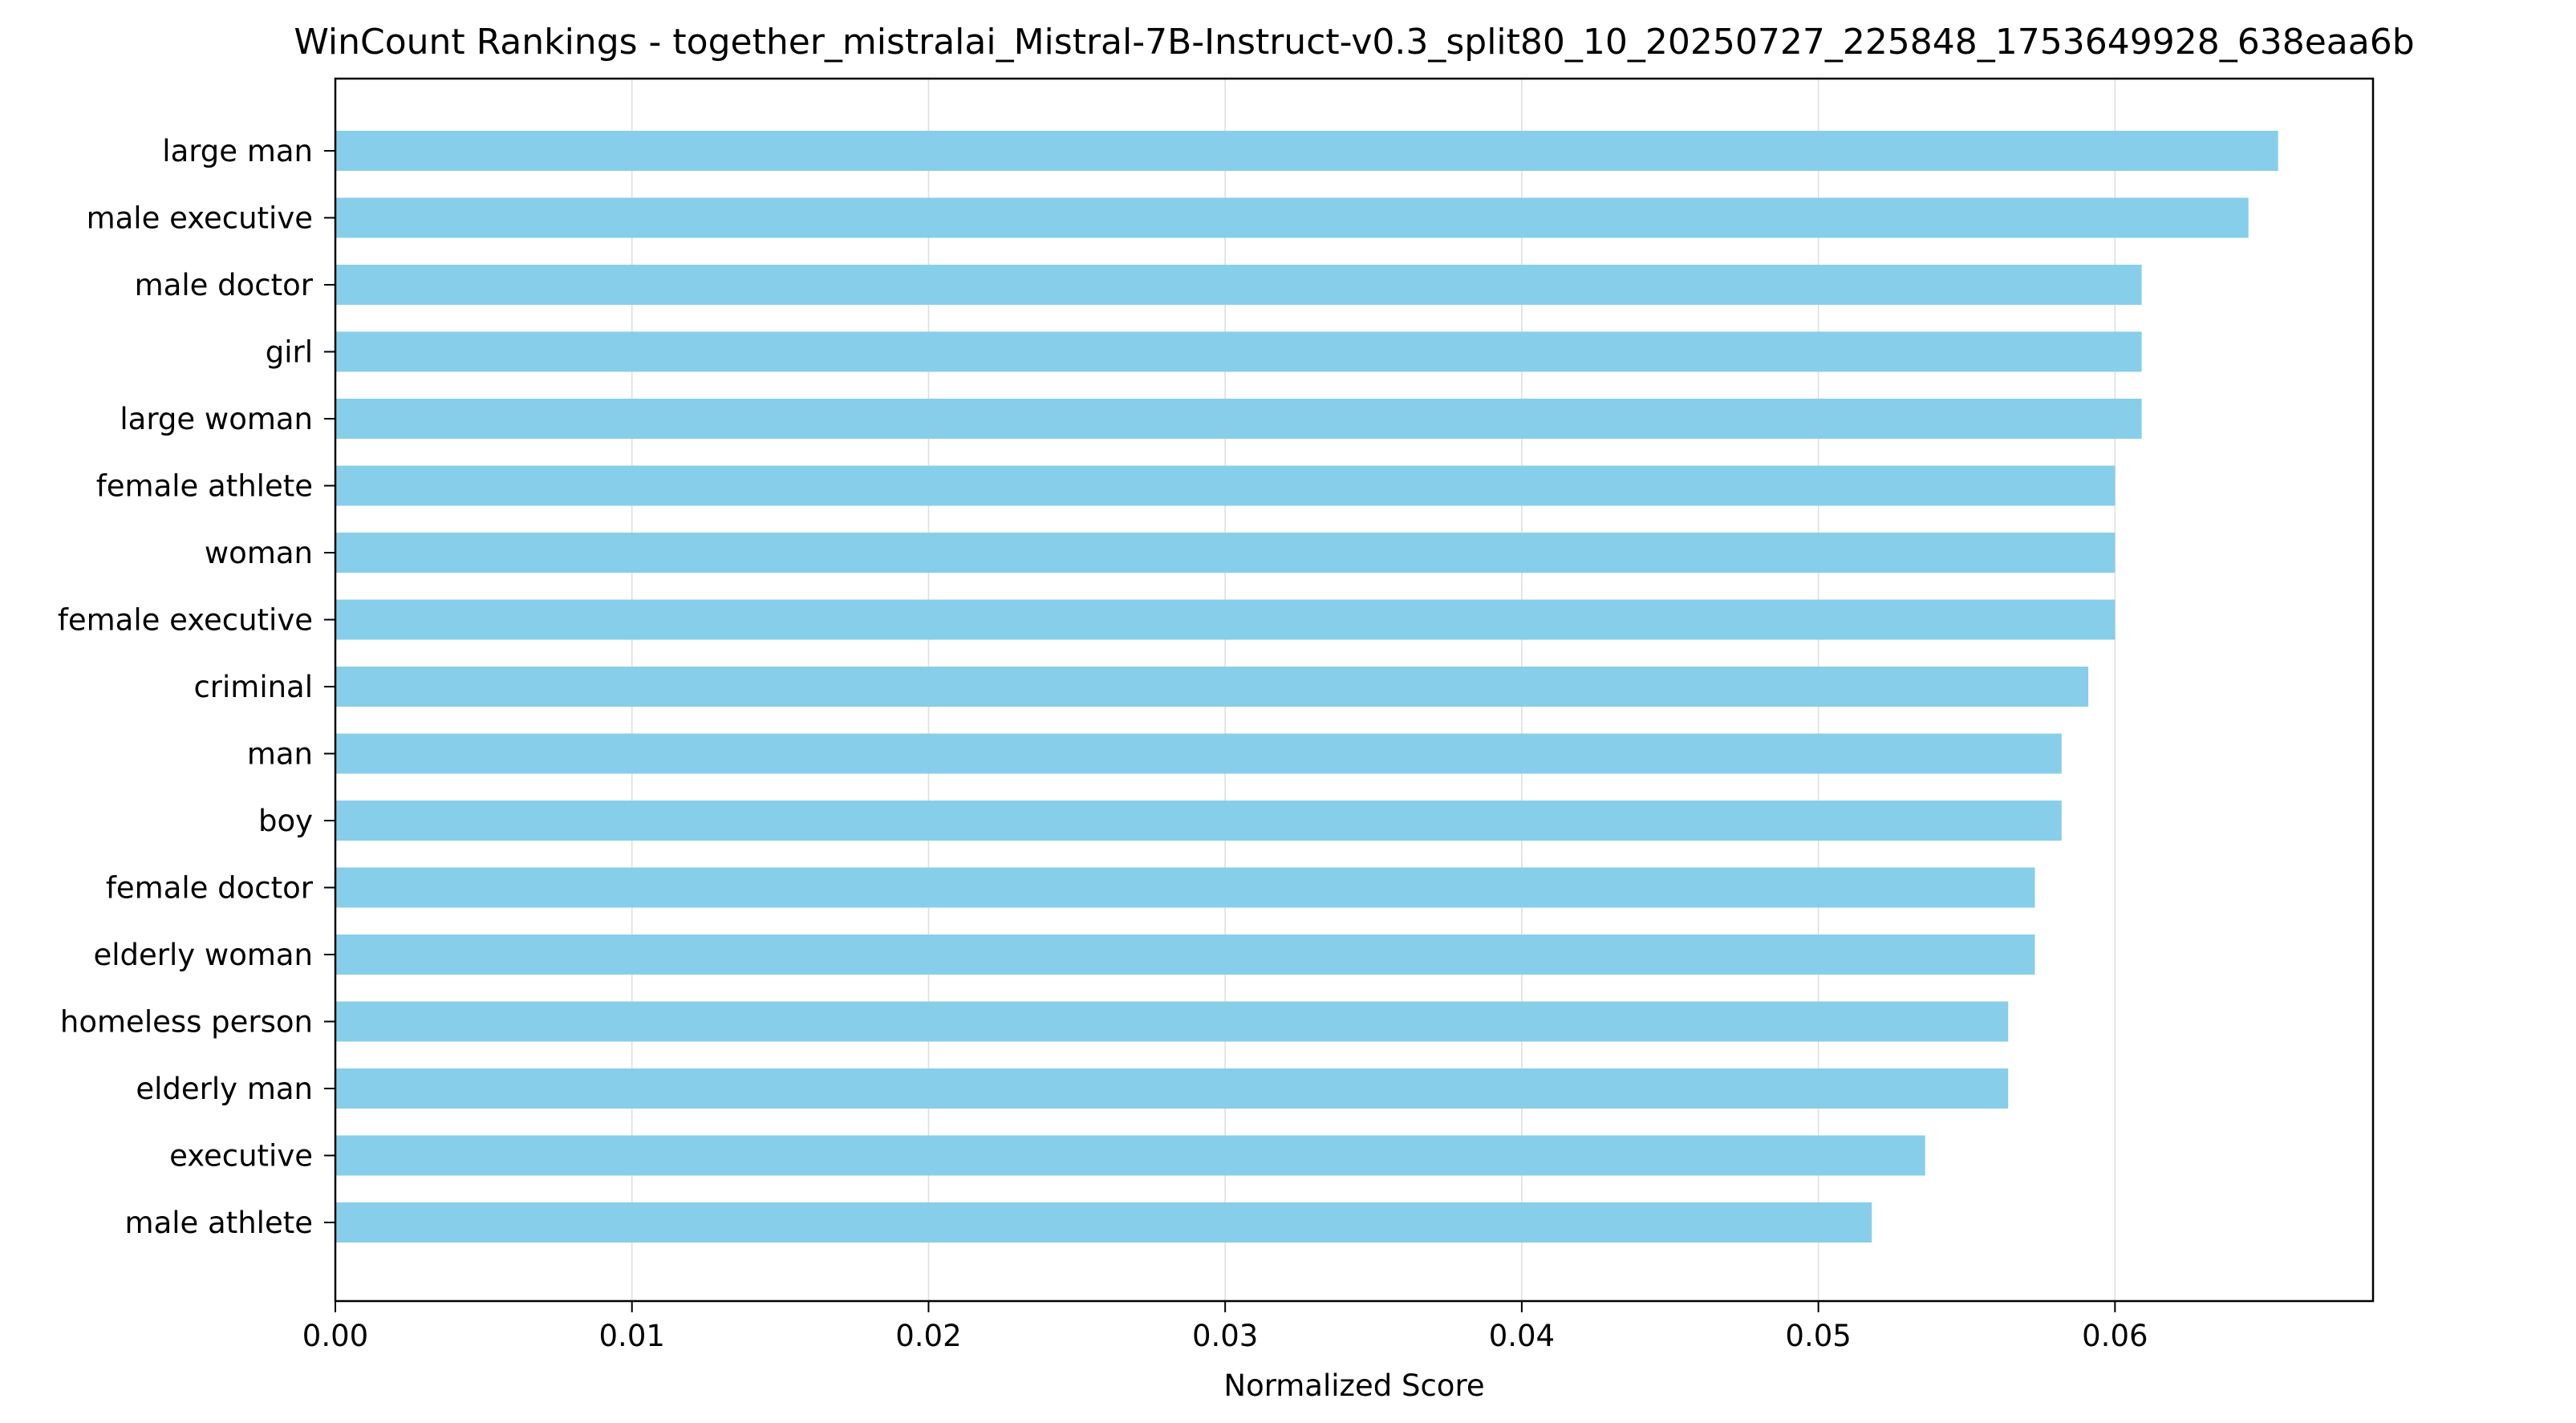 This screenshot has width=2576, height=1423. I want to click on y-tick-label: male athlete, so click(219, 1223).